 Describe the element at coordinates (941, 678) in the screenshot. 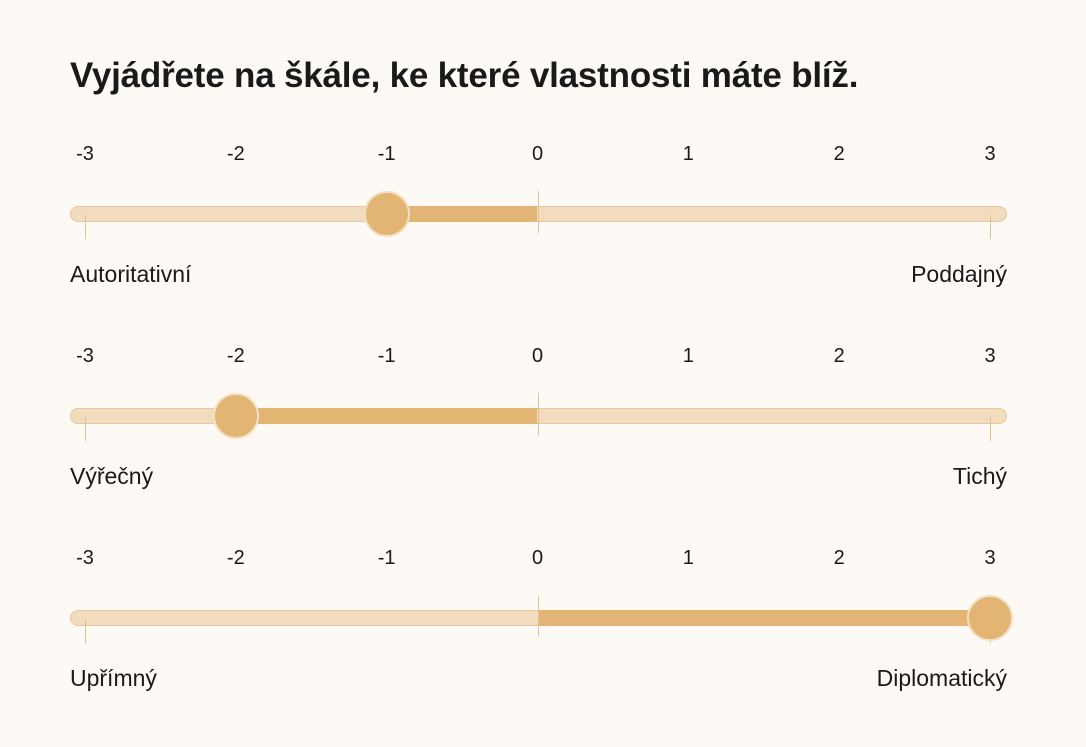

I see `right-trait-label: Diplomatický` at that location.